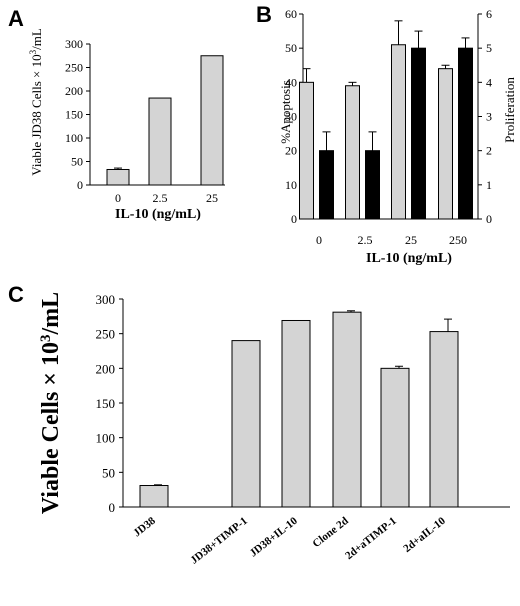 This screenshot has width=520, height=606. What do you see at coordinates (489, 185) in the screenshot?
I see `panel-b-right-tick-label: 1` at bounding box center [489, 185].